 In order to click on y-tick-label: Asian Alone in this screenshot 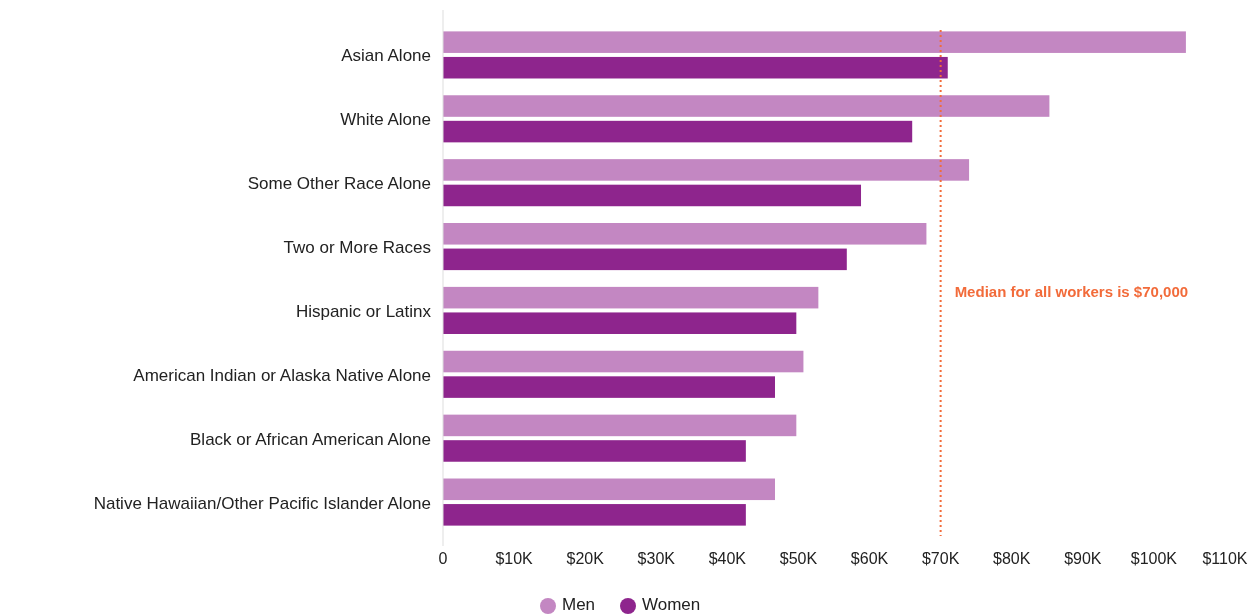, I will do `click(386, 56)`.